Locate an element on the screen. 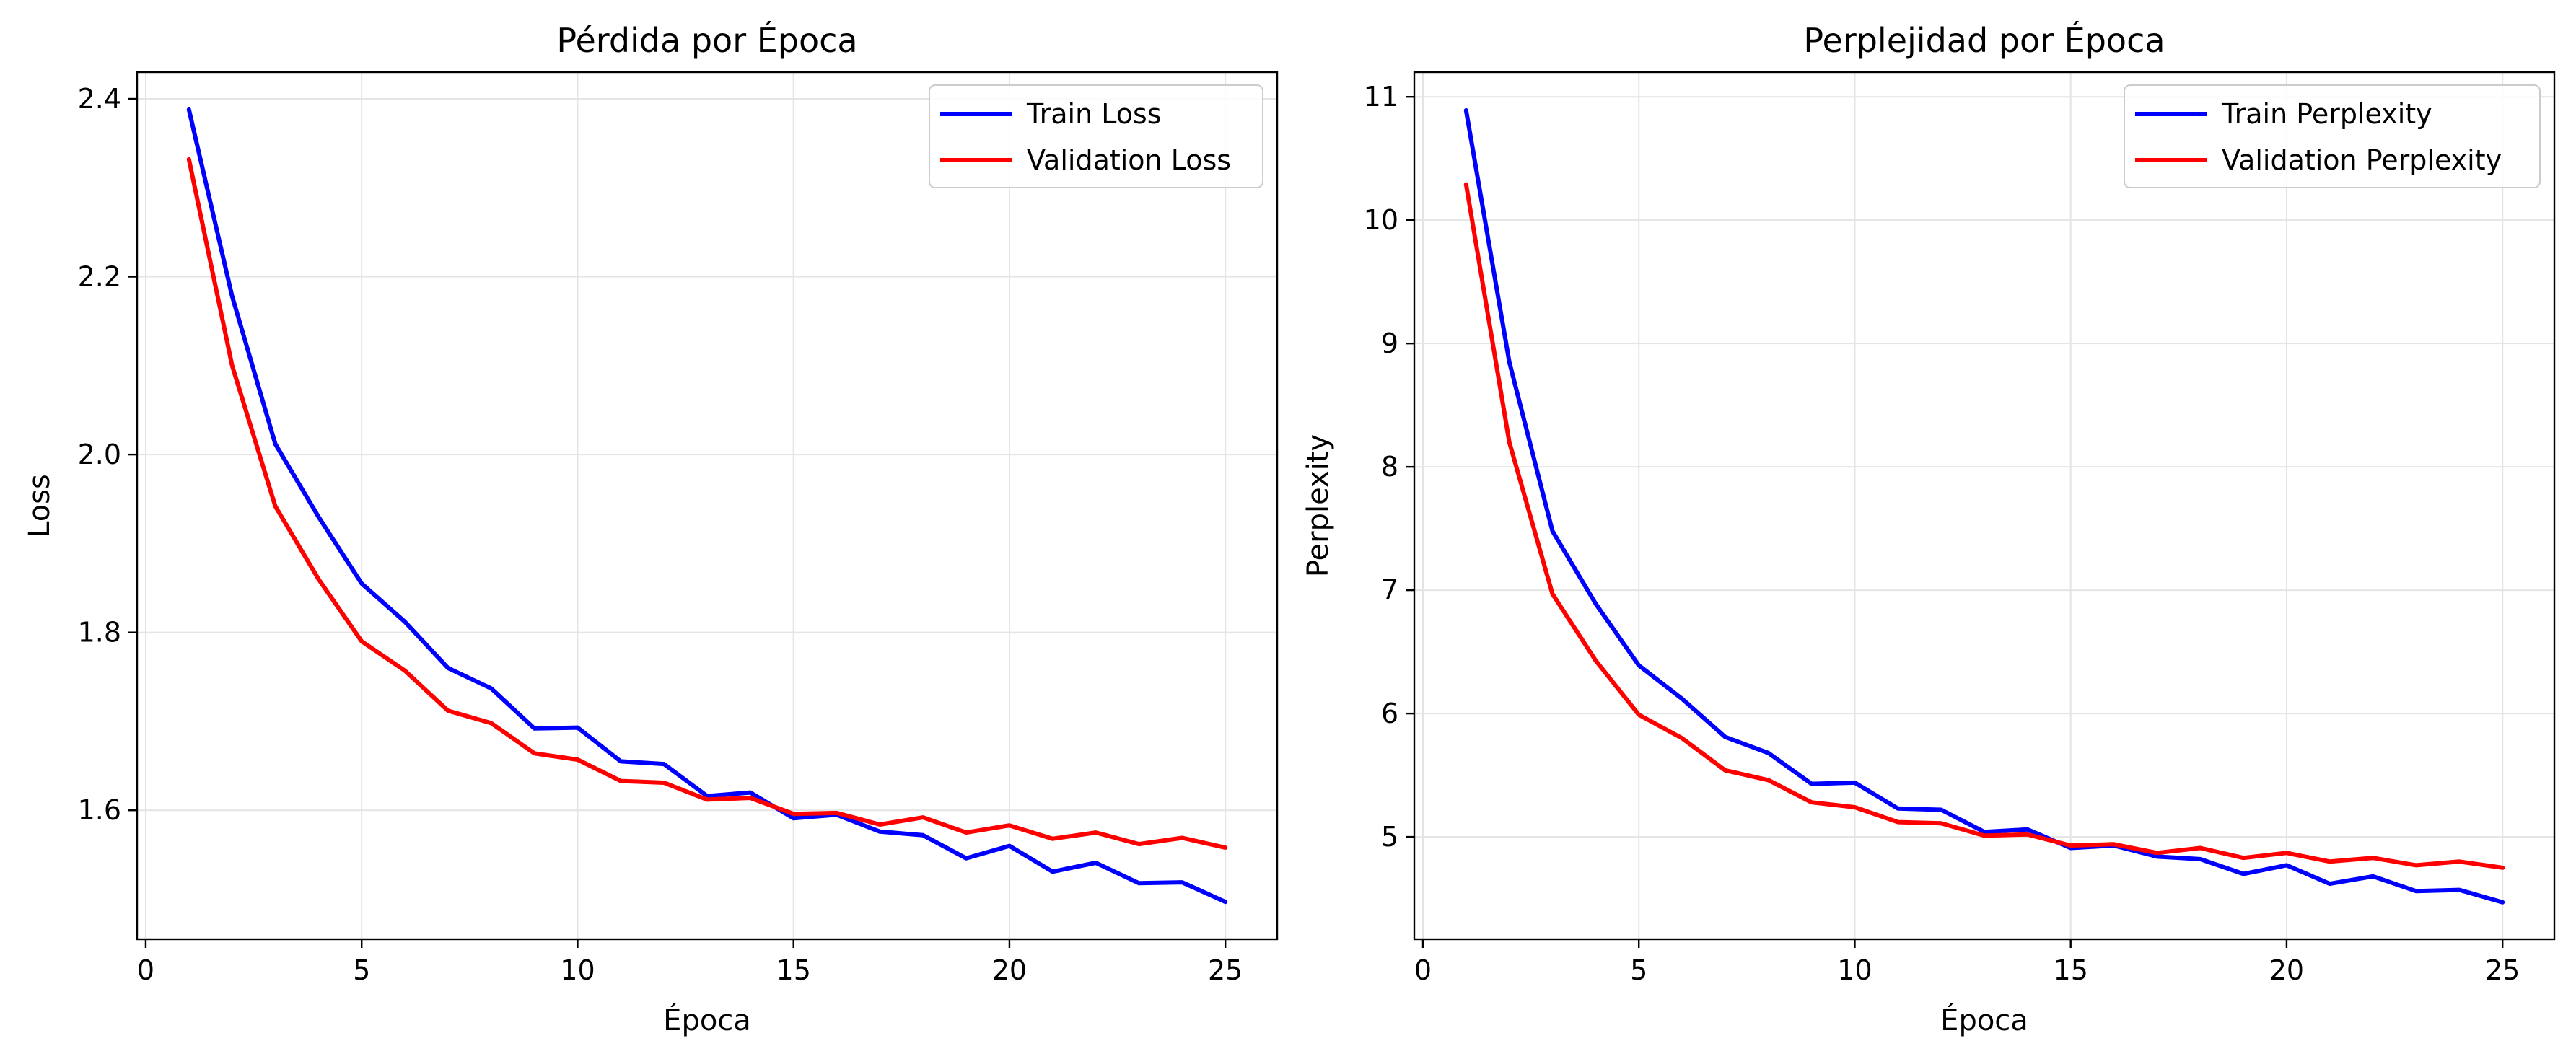 The width and height of the screenshot is (2576, 1059). perplexity-y-axis-label: Perplexity is located at coordinates (1318, 505).